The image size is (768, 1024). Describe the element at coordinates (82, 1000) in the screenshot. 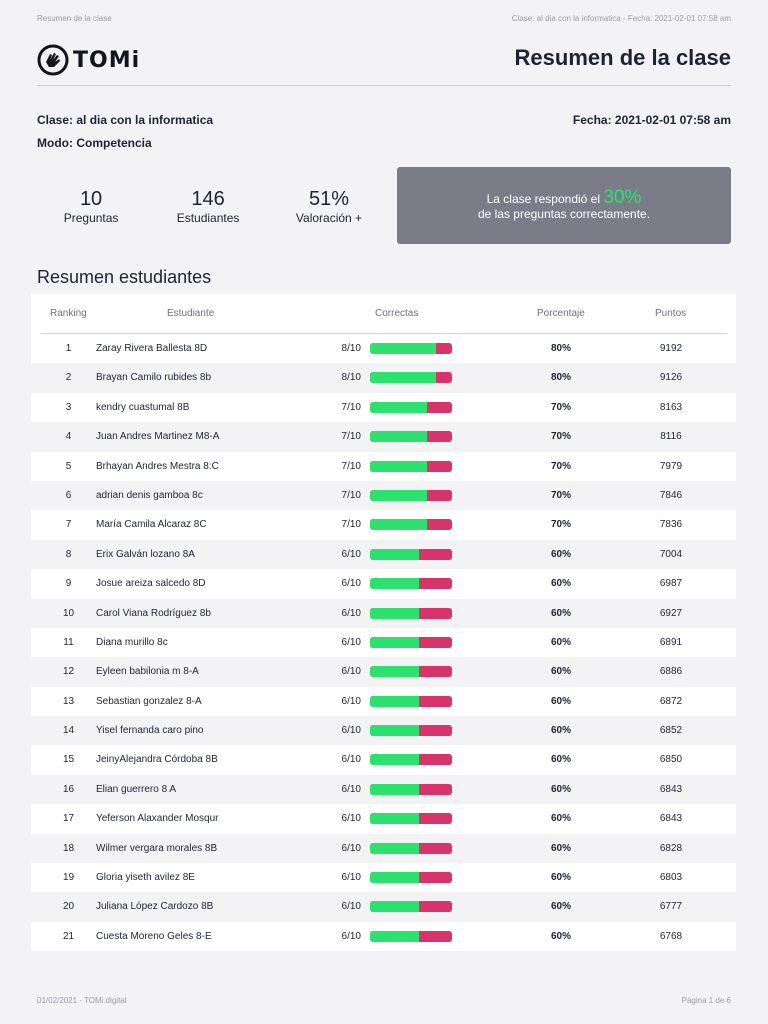

I see `footer-date: 01/02/2021 - TOMi.digital` at that location.